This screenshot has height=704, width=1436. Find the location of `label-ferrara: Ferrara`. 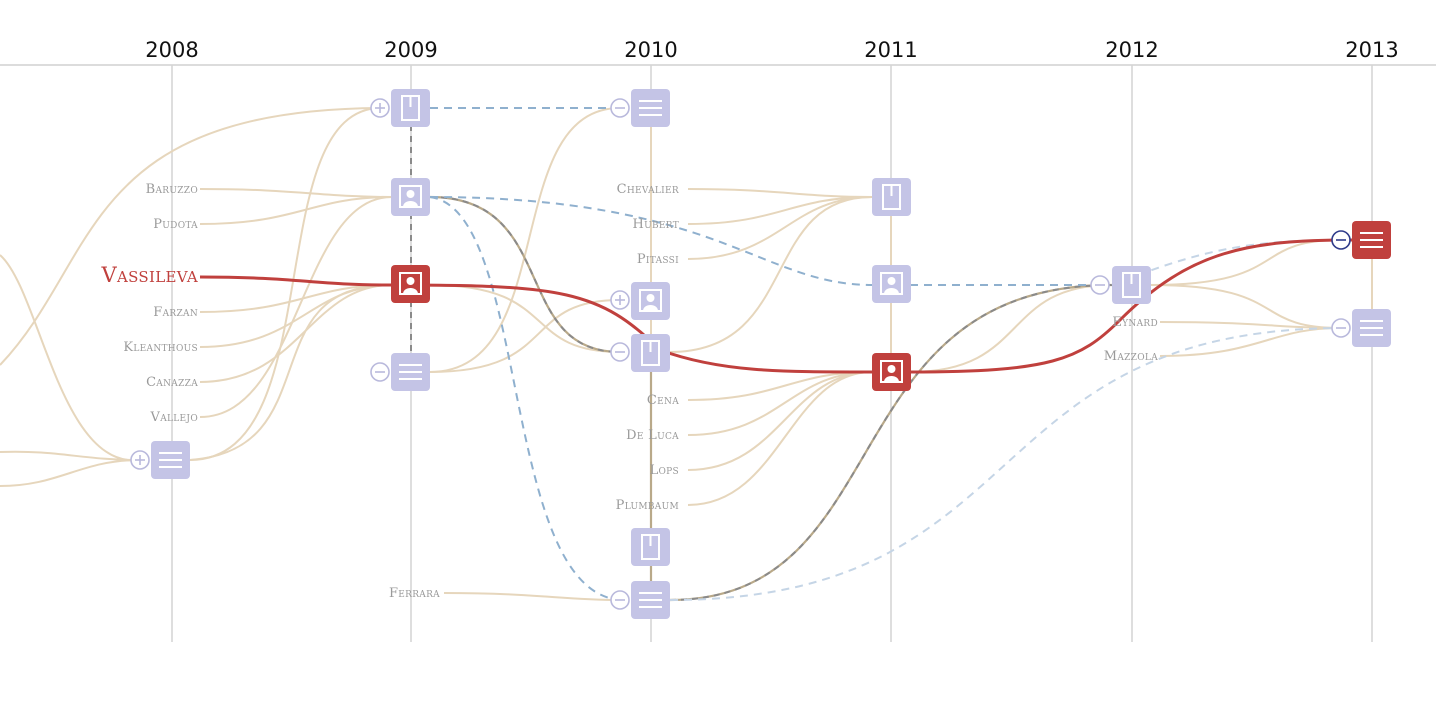

label-ferrara: Ferrara is located at coordinates (414, 593).